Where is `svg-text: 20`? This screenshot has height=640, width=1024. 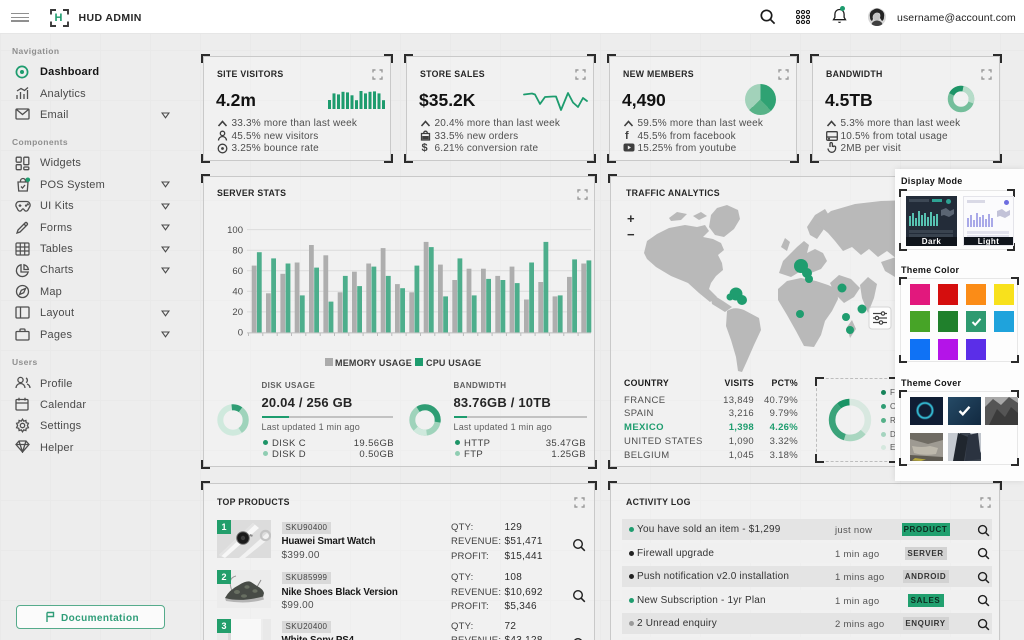 svg-text: 20 is located at coordinates (237, 312).